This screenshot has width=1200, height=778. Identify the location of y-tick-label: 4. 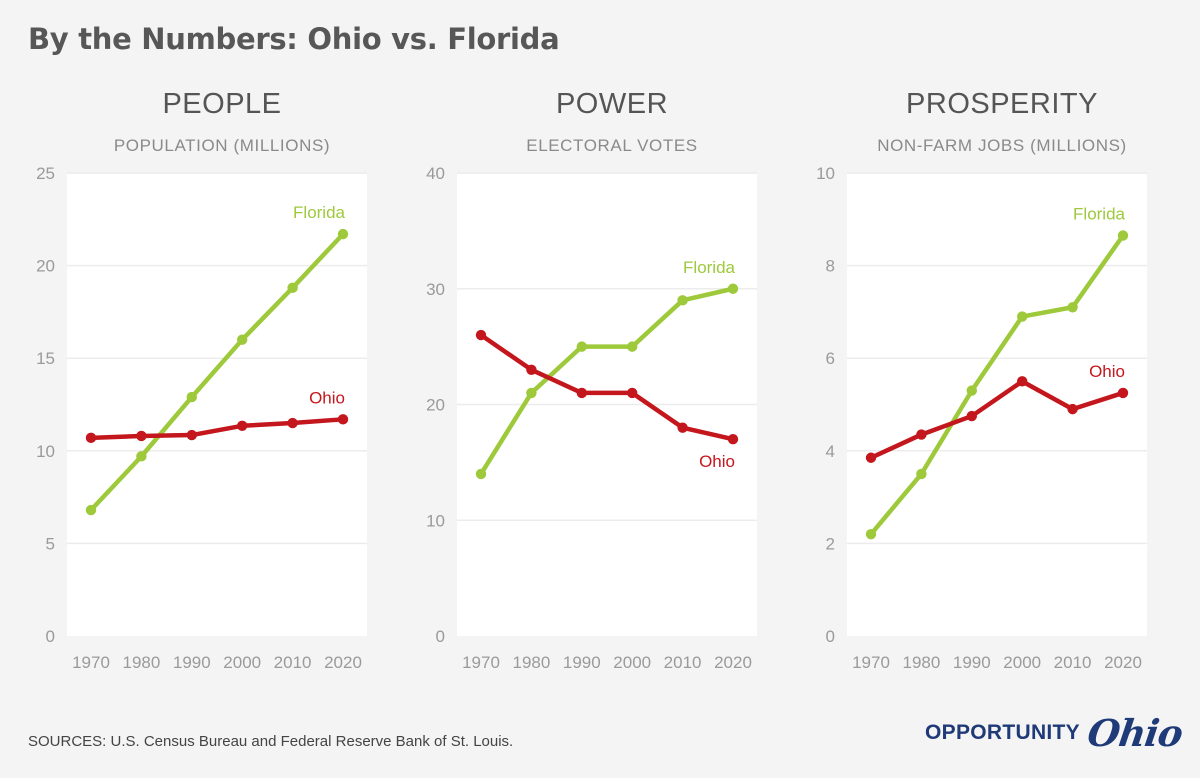
(830, 451).